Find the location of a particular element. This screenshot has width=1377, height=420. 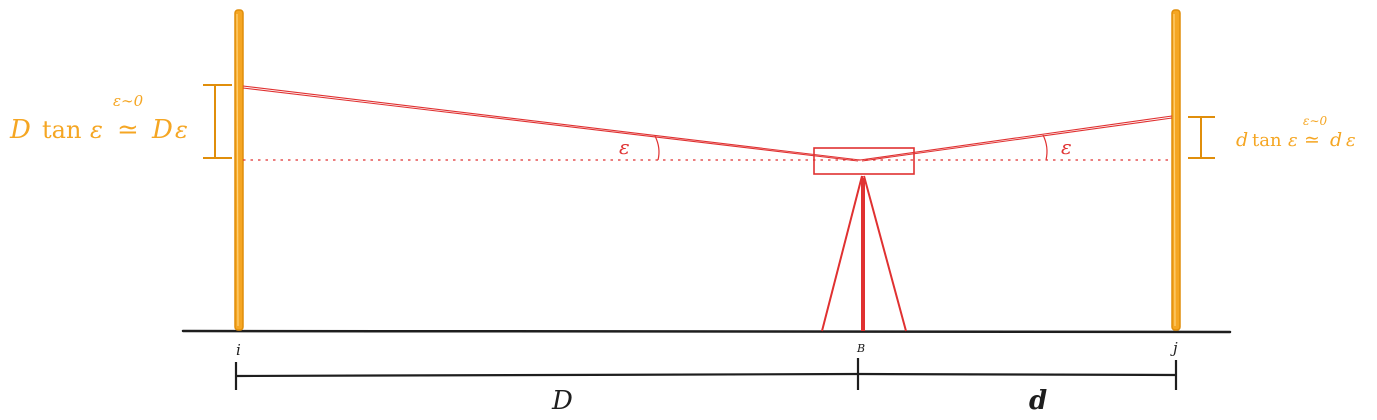

right-angle-arc is located at coordinates (1045, 147).